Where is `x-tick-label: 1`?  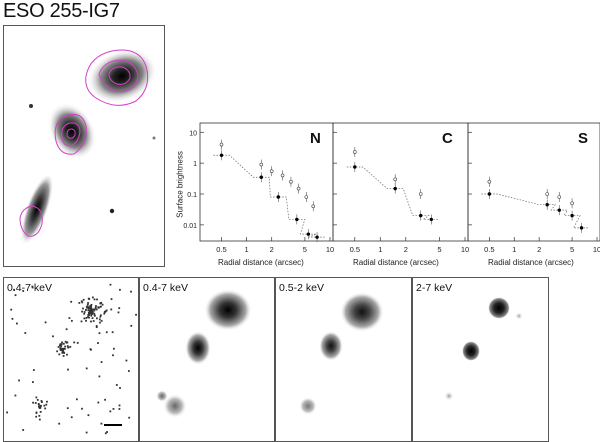
x-tick-label: 1 is located at coordinates (514, 249).